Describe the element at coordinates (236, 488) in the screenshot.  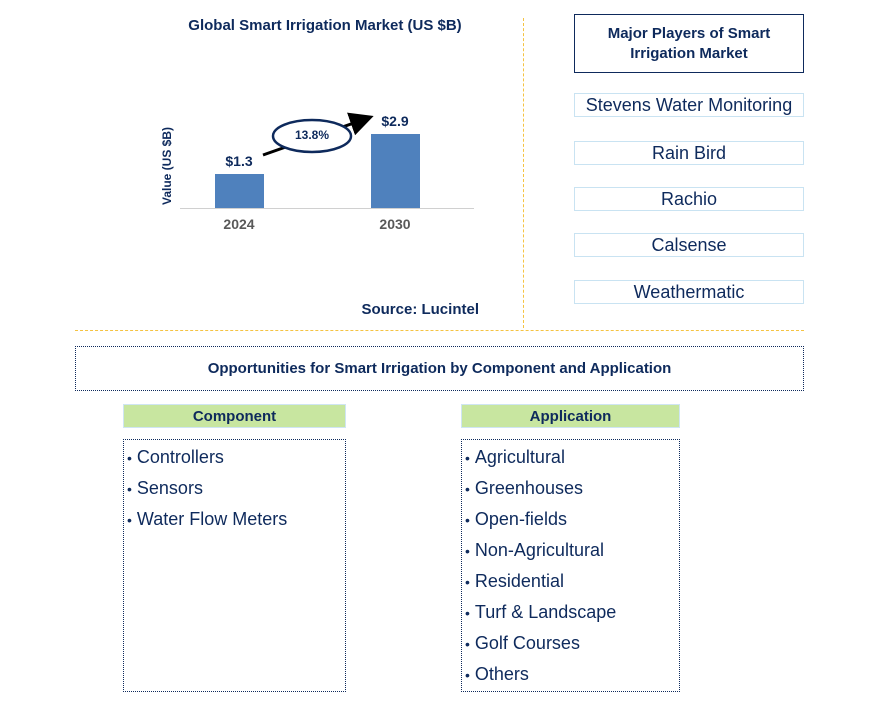
I see `list-item: Sensors` at that location.